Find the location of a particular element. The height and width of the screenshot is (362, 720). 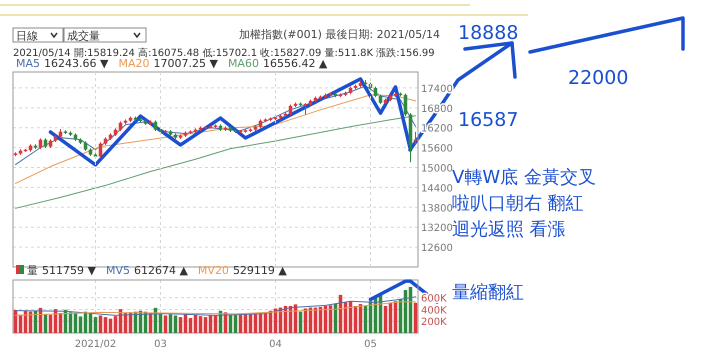

legend-label: 量 is located at coordinates (32, 270).